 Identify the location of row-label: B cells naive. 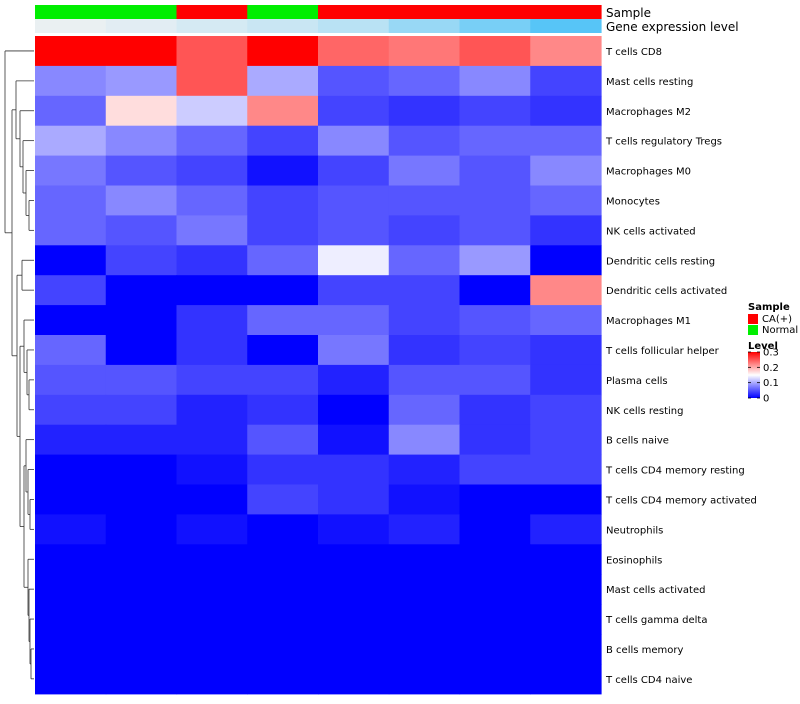
(637, 441).